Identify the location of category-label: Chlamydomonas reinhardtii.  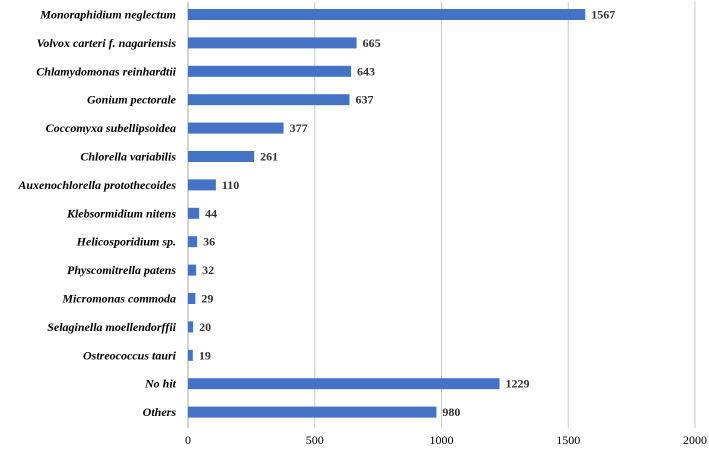
(106, 71).